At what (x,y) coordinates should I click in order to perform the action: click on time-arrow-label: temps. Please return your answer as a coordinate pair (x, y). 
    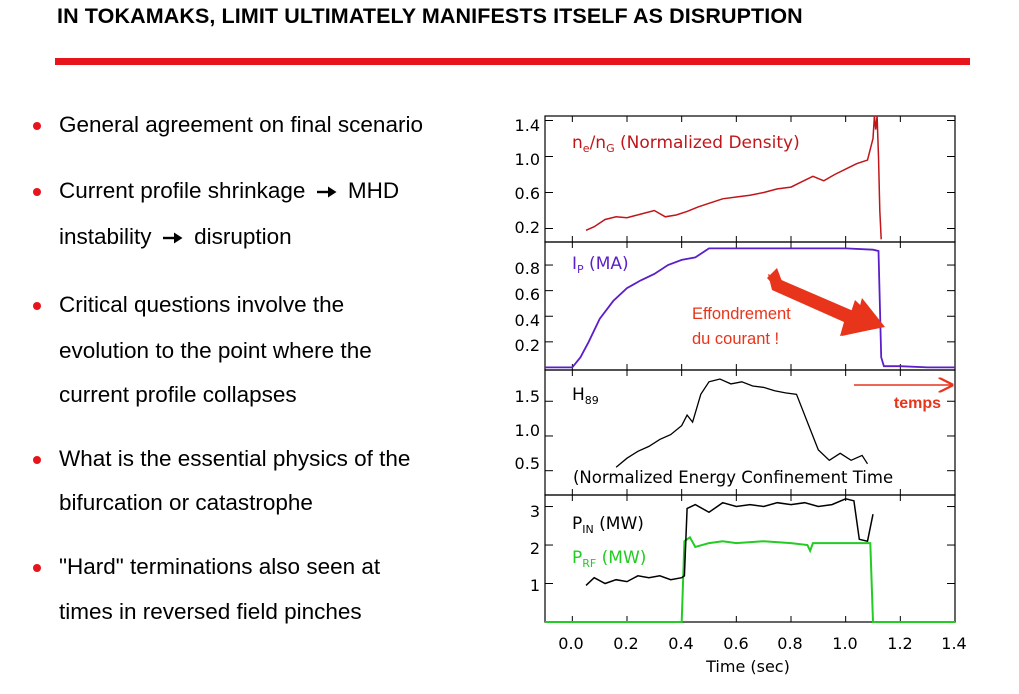
    Looking at the image, I should click on (917, 403).